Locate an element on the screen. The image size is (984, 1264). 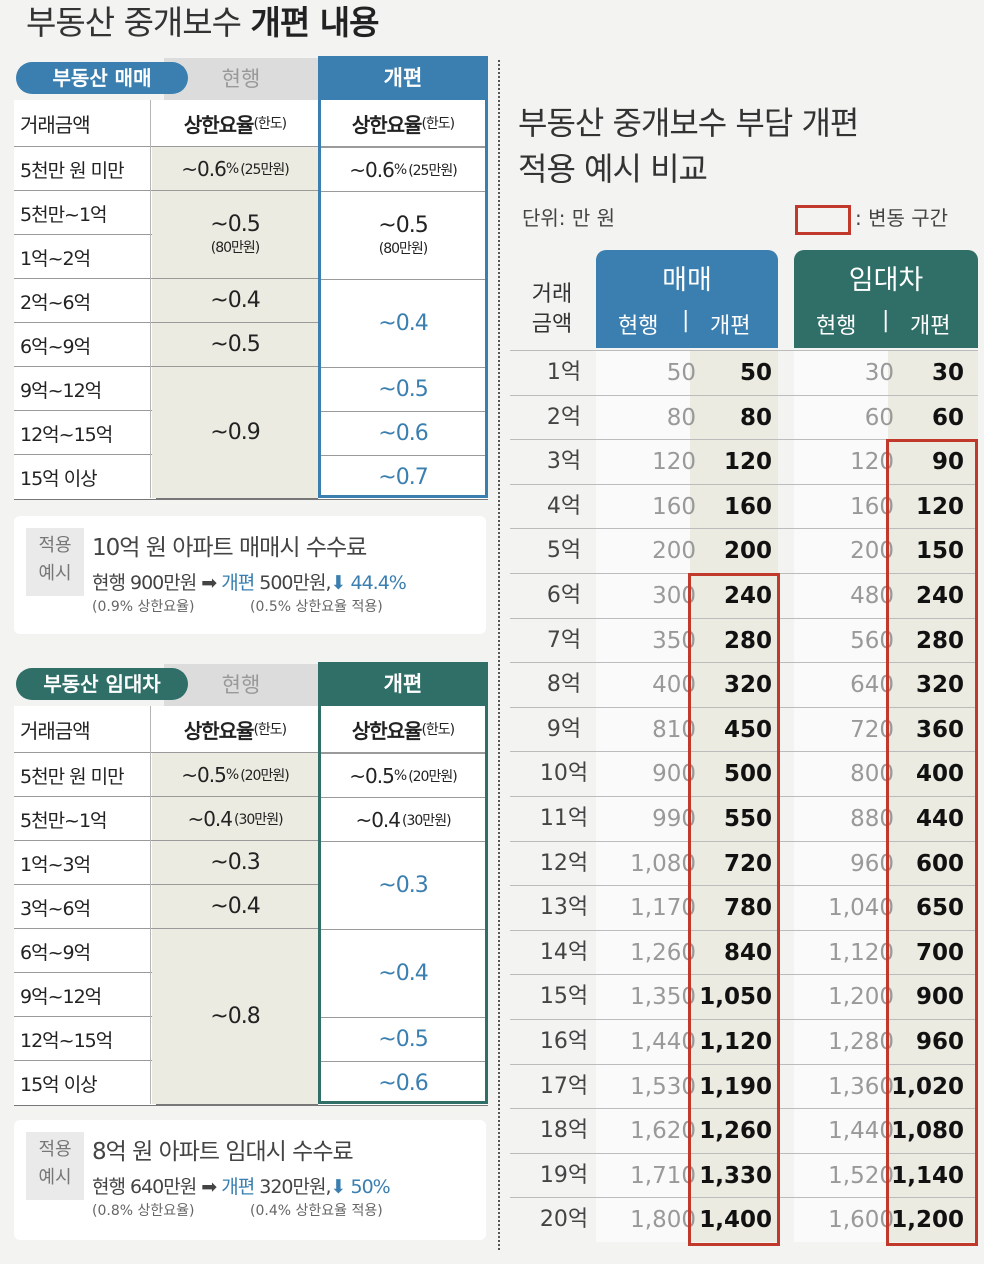
lease-new-value: 900 is located at coordinates (939, 997).